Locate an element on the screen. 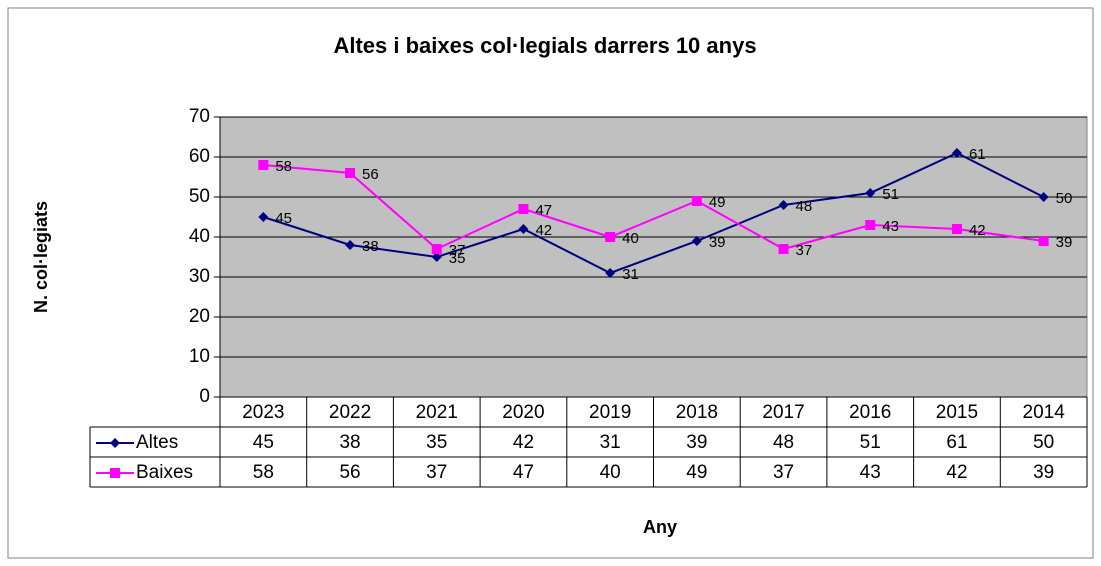 The width and height of the screenshot is (1101, 566). x-tick-label: 2023 is located at coordinates (263, 412).